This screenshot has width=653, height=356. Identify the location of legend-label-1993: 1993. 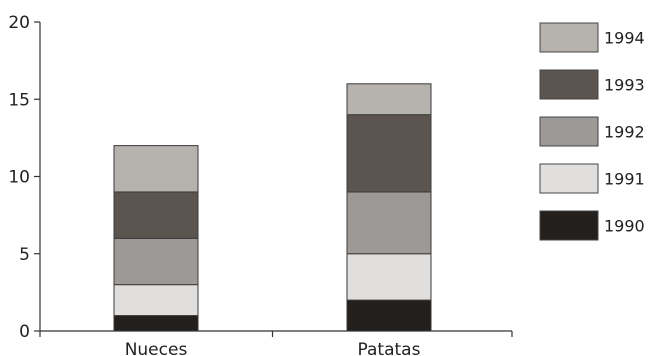
(624, 85).